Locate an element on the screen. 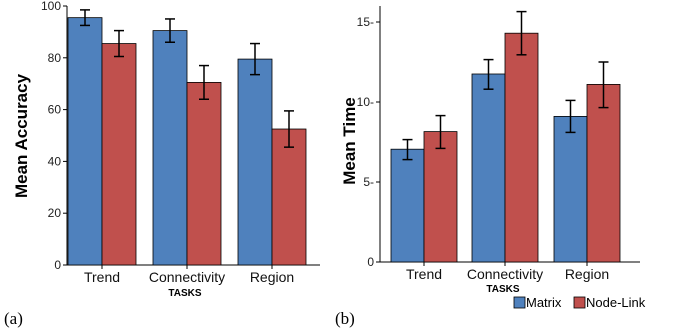 The height and width of the screenshot is (330, 673). y-tick-label-a: 100 is located at coordinates (51, 6).